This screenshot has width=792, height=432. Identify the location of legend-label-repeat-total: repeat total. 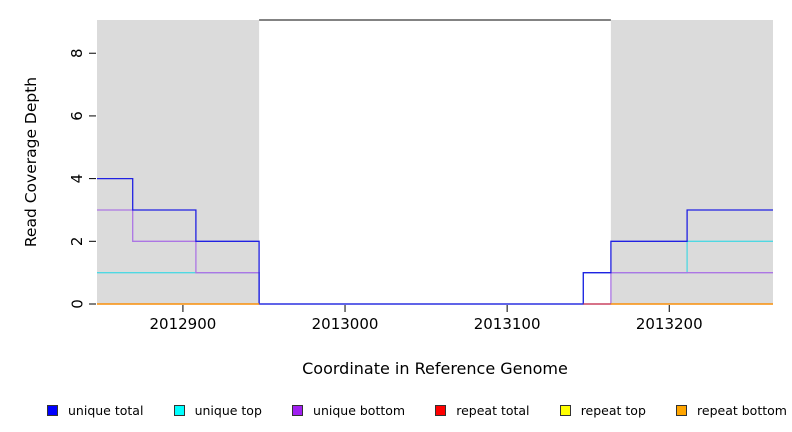
(493, 410).